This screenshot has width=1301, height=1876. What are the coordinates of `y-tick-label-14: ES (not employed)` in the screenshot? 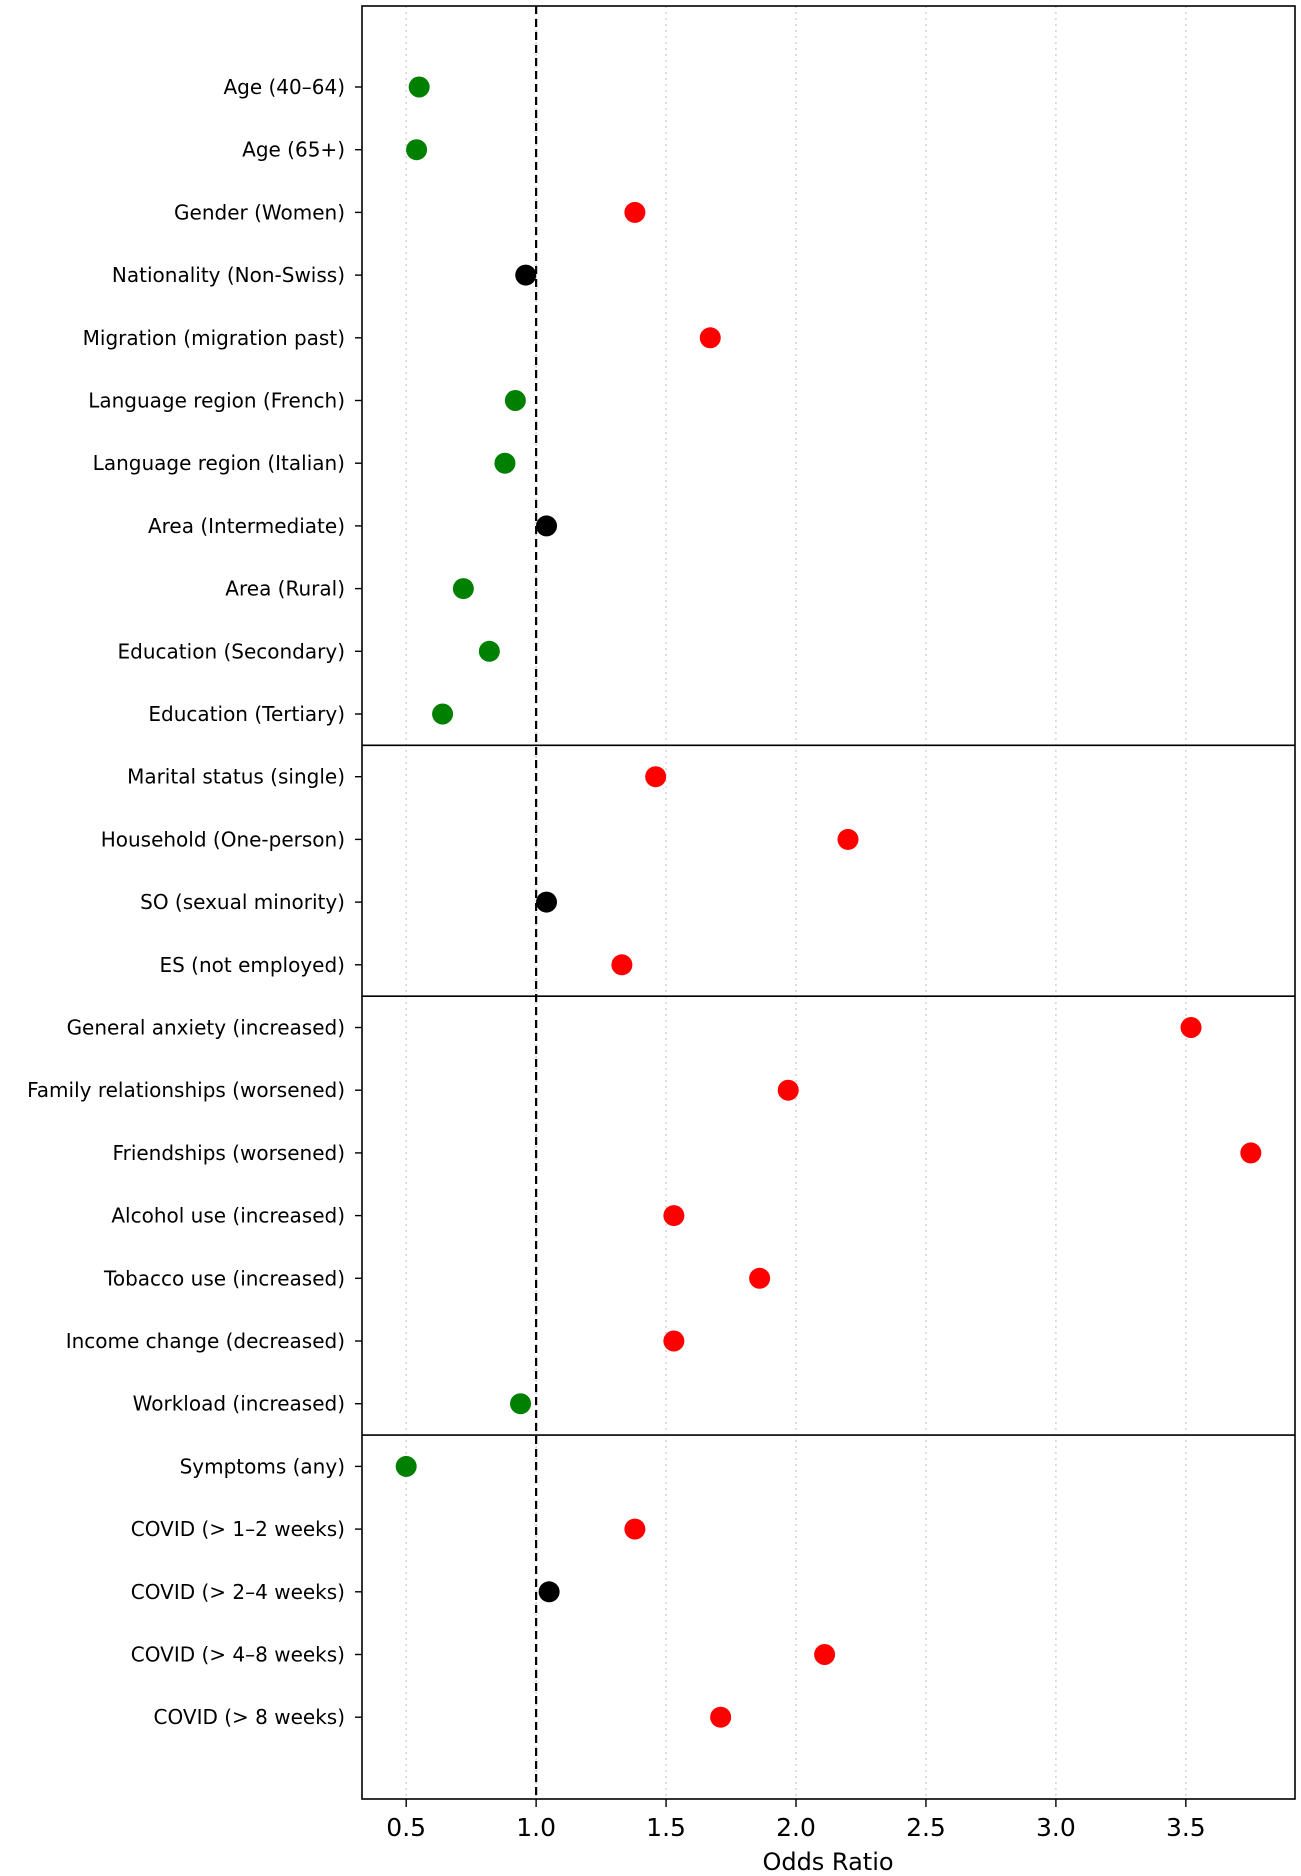 It's located at (252, 965).